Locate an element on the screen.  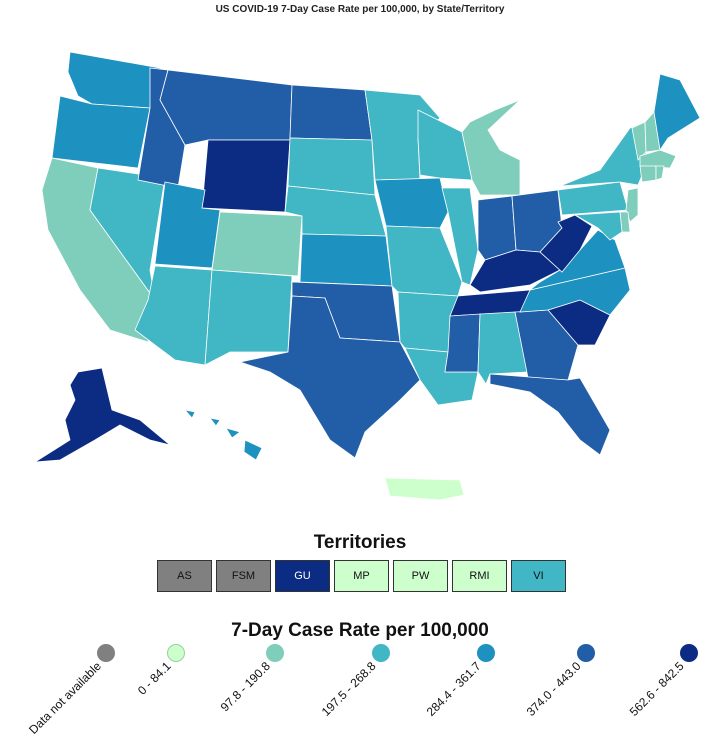
legend-item-3: 197.5 - 268.8 is located at coordinates (355, 681).